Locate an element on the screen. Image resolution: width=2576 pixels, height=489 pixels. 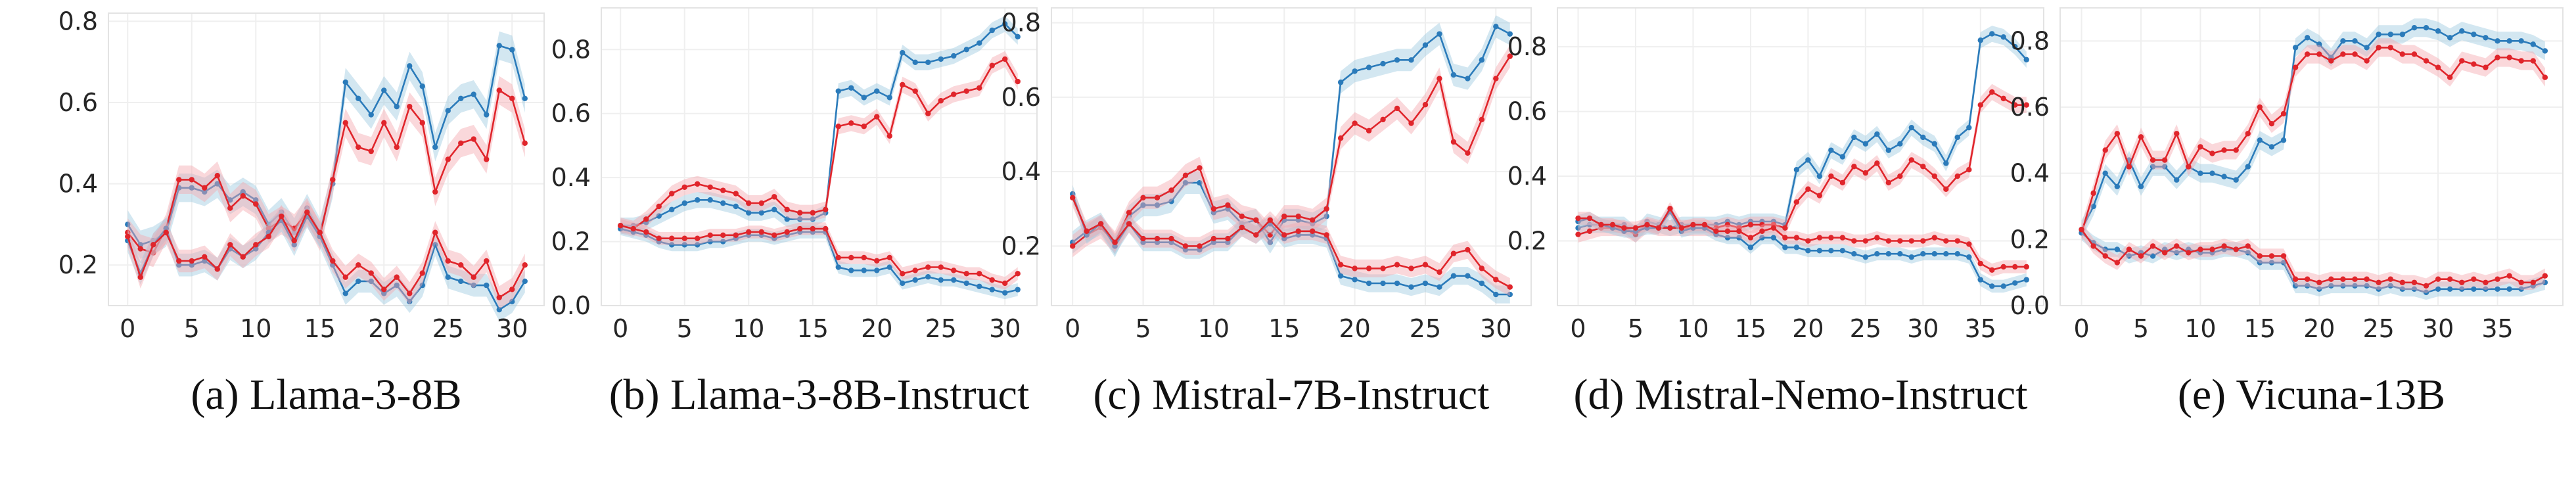
x-tick-label: 0 is located at coordinates (127, 328).